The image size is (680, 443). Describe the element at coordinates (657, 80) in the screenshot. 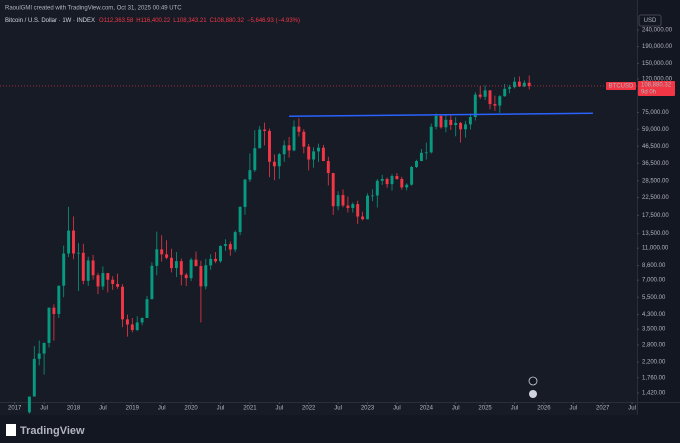

I see `y-tick-label: 120,000.00` at that location.